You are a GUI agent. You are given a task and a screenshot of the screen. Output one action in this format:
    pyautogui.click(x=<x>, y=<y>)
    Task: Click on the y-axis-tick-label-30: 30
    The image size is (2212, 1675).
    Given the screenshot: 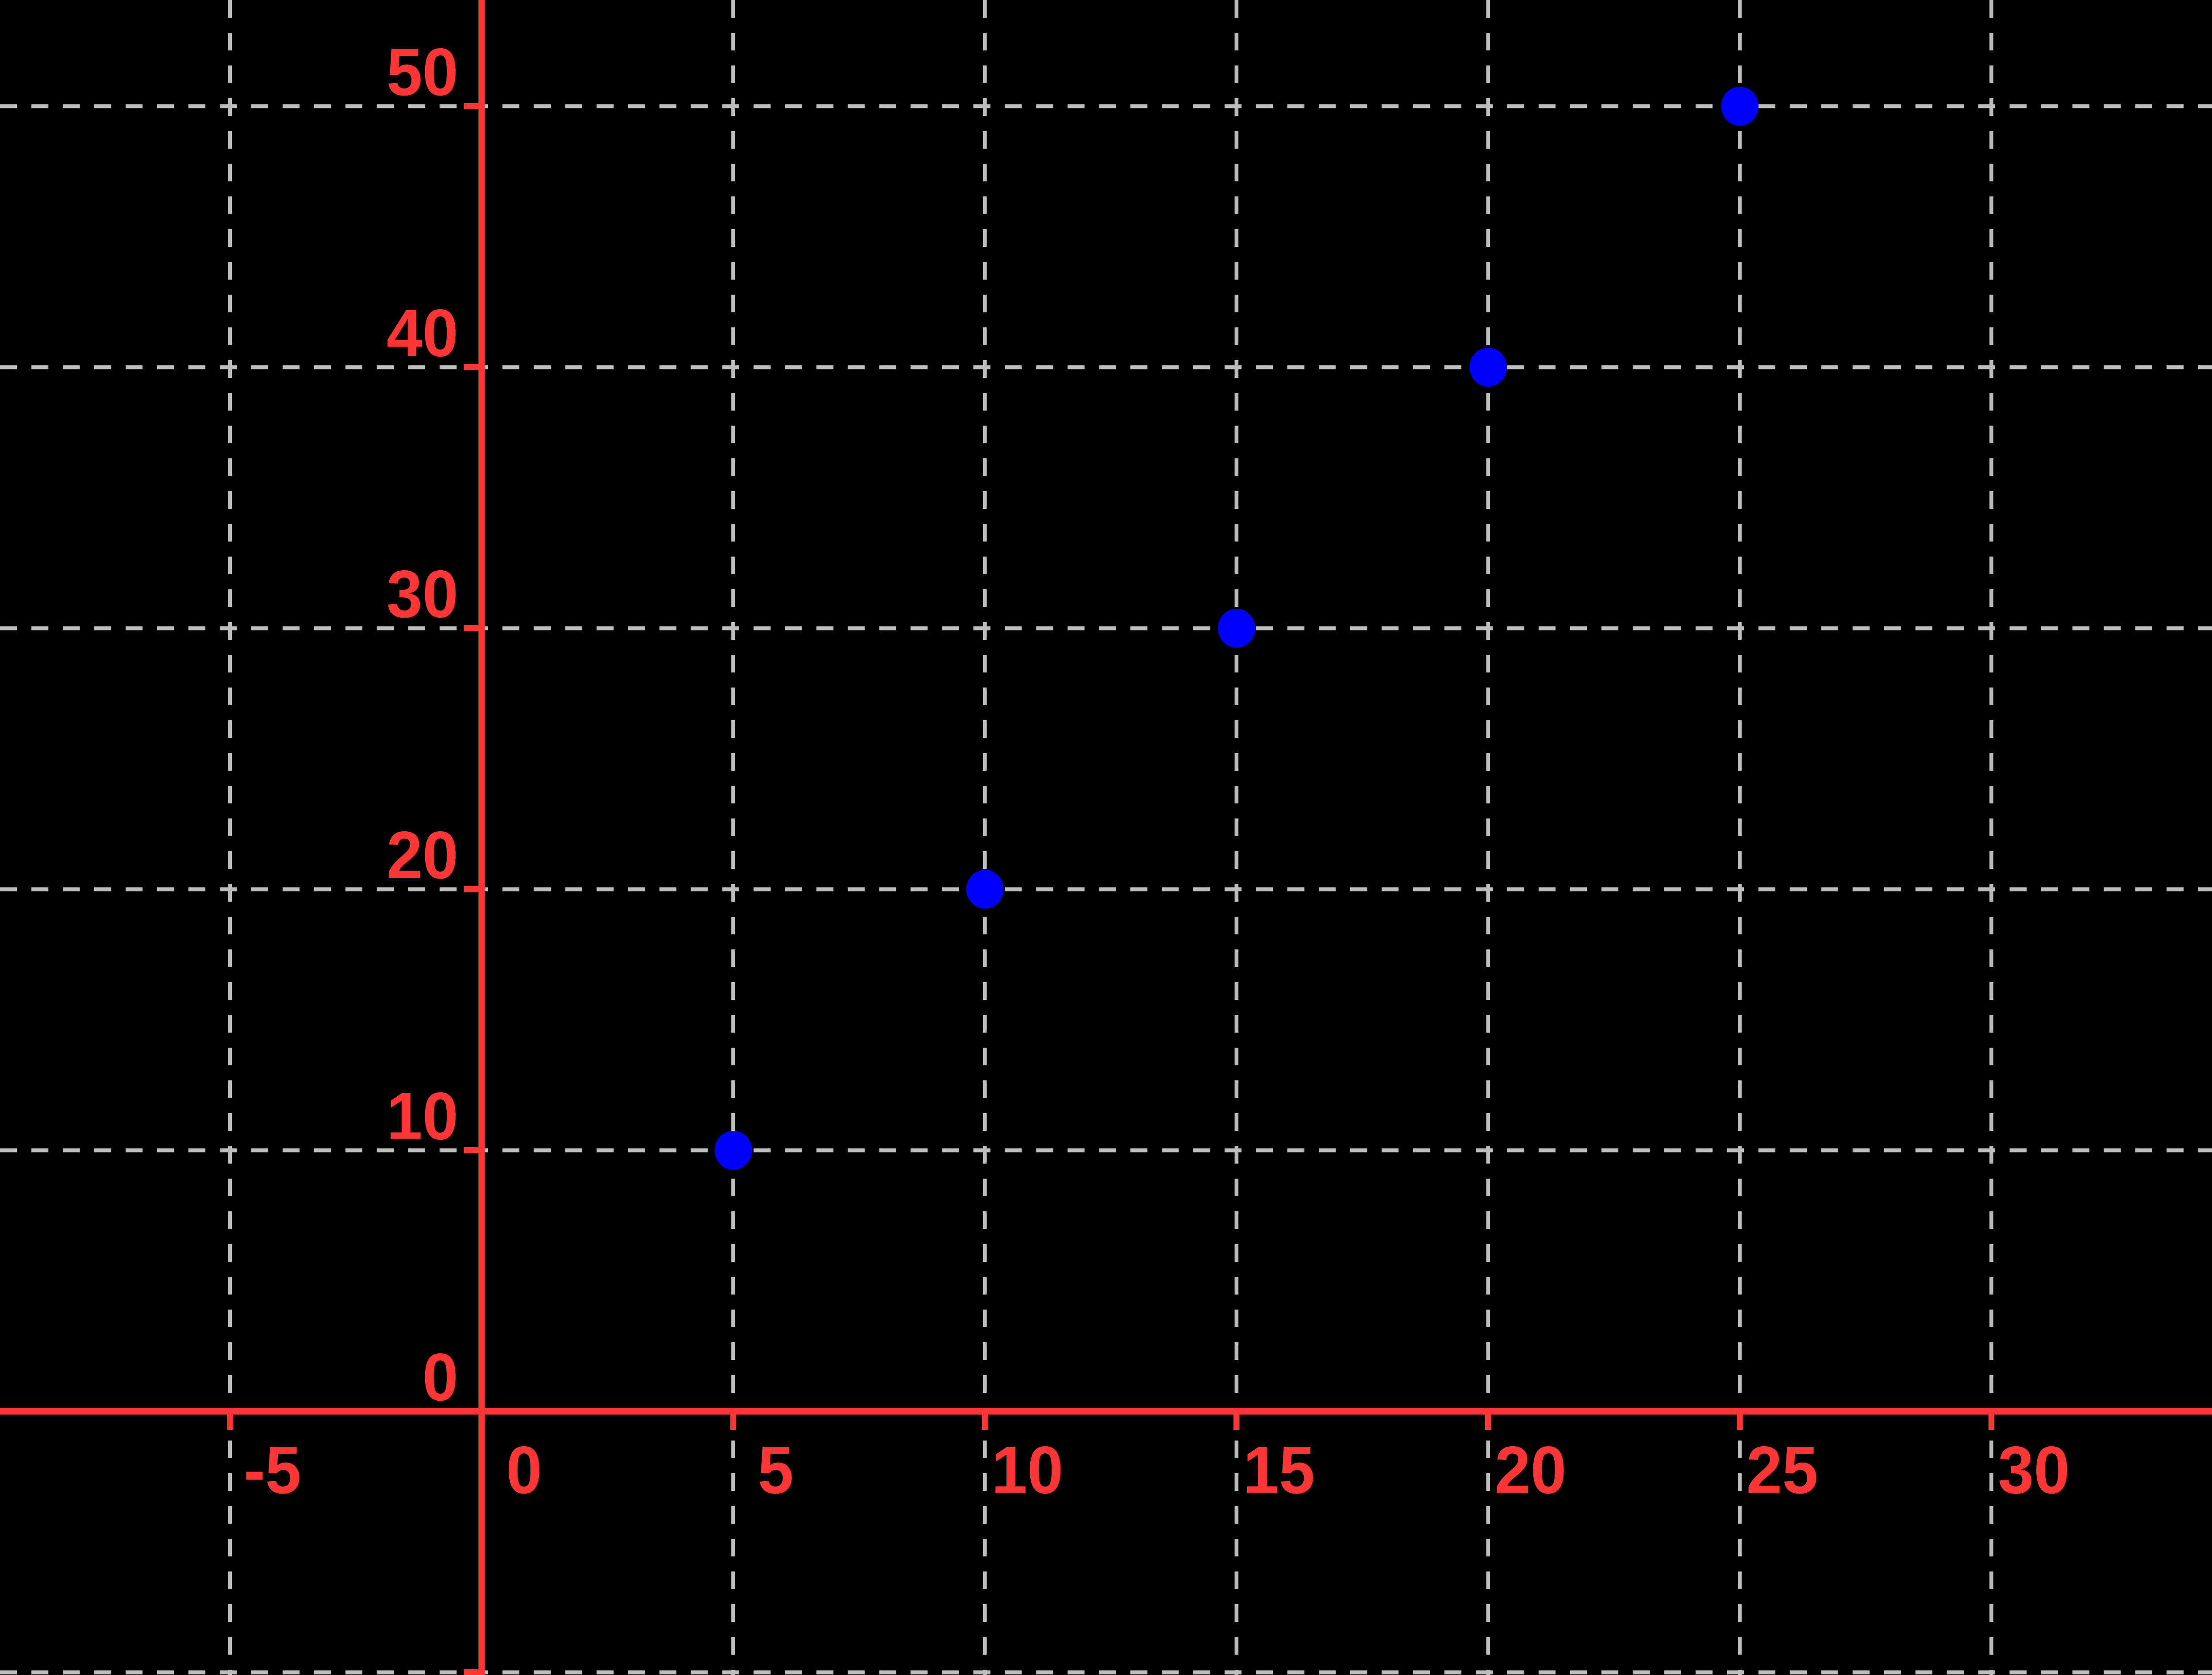 What is the action you would take?
    pyautogui.click(x=423, y=594)
    